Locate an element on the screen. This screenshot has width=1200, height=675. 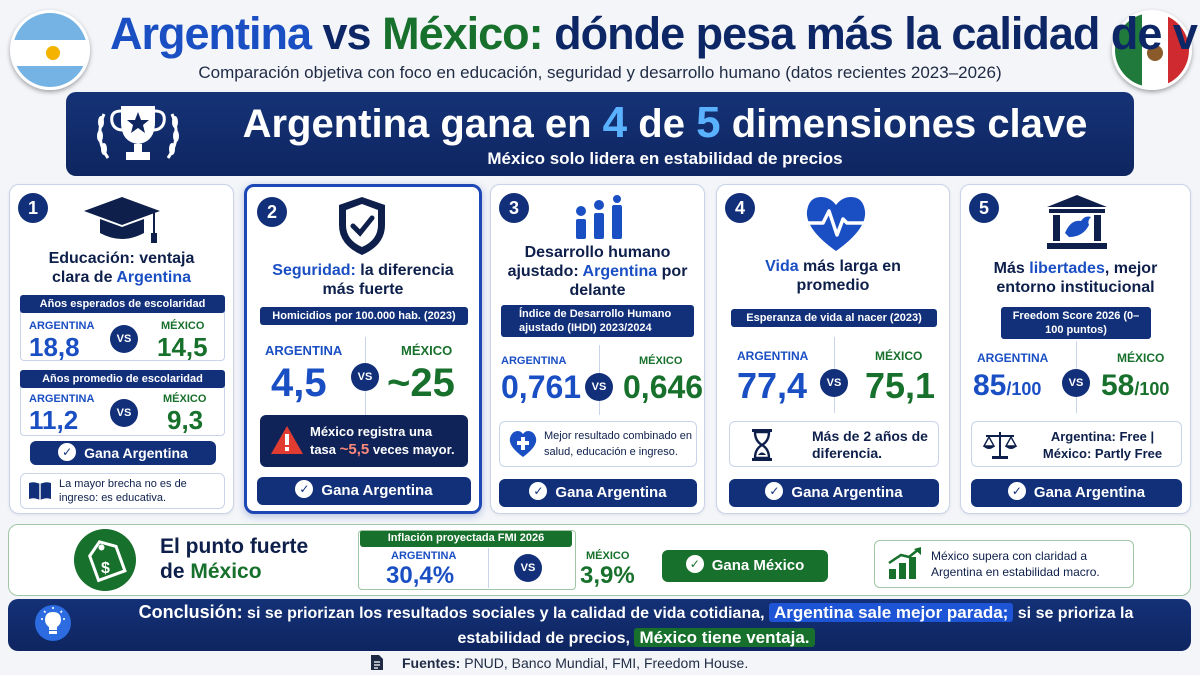
banner-text-3: dimensiones clave is located at coordinates (909, 124).